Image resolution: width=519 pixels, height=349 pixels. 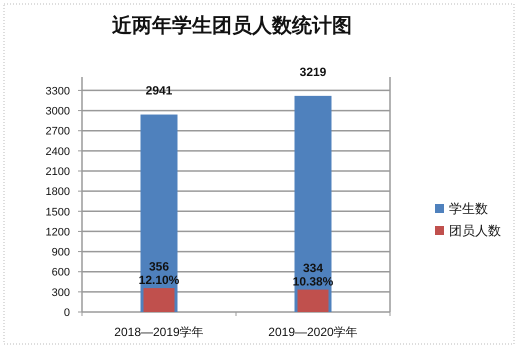 I want to click on y-tick-label: 600, so click(x=61, y=272).